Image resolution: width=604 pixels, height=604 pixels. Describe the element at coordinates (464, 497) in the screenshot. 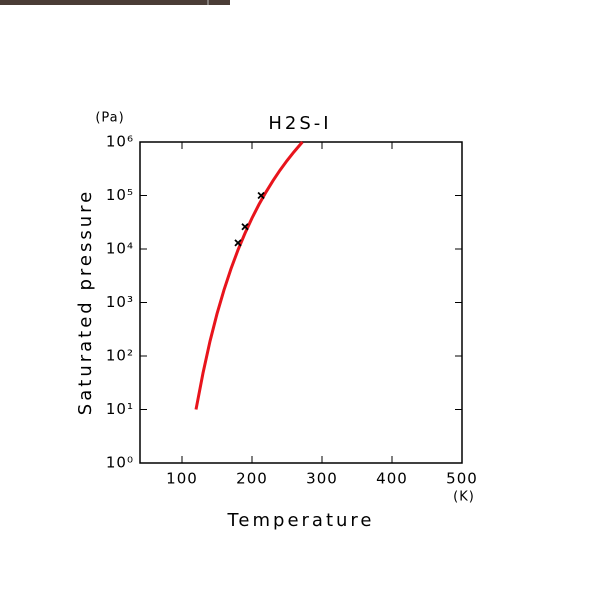

I see `x-unit: (K)` at that location.